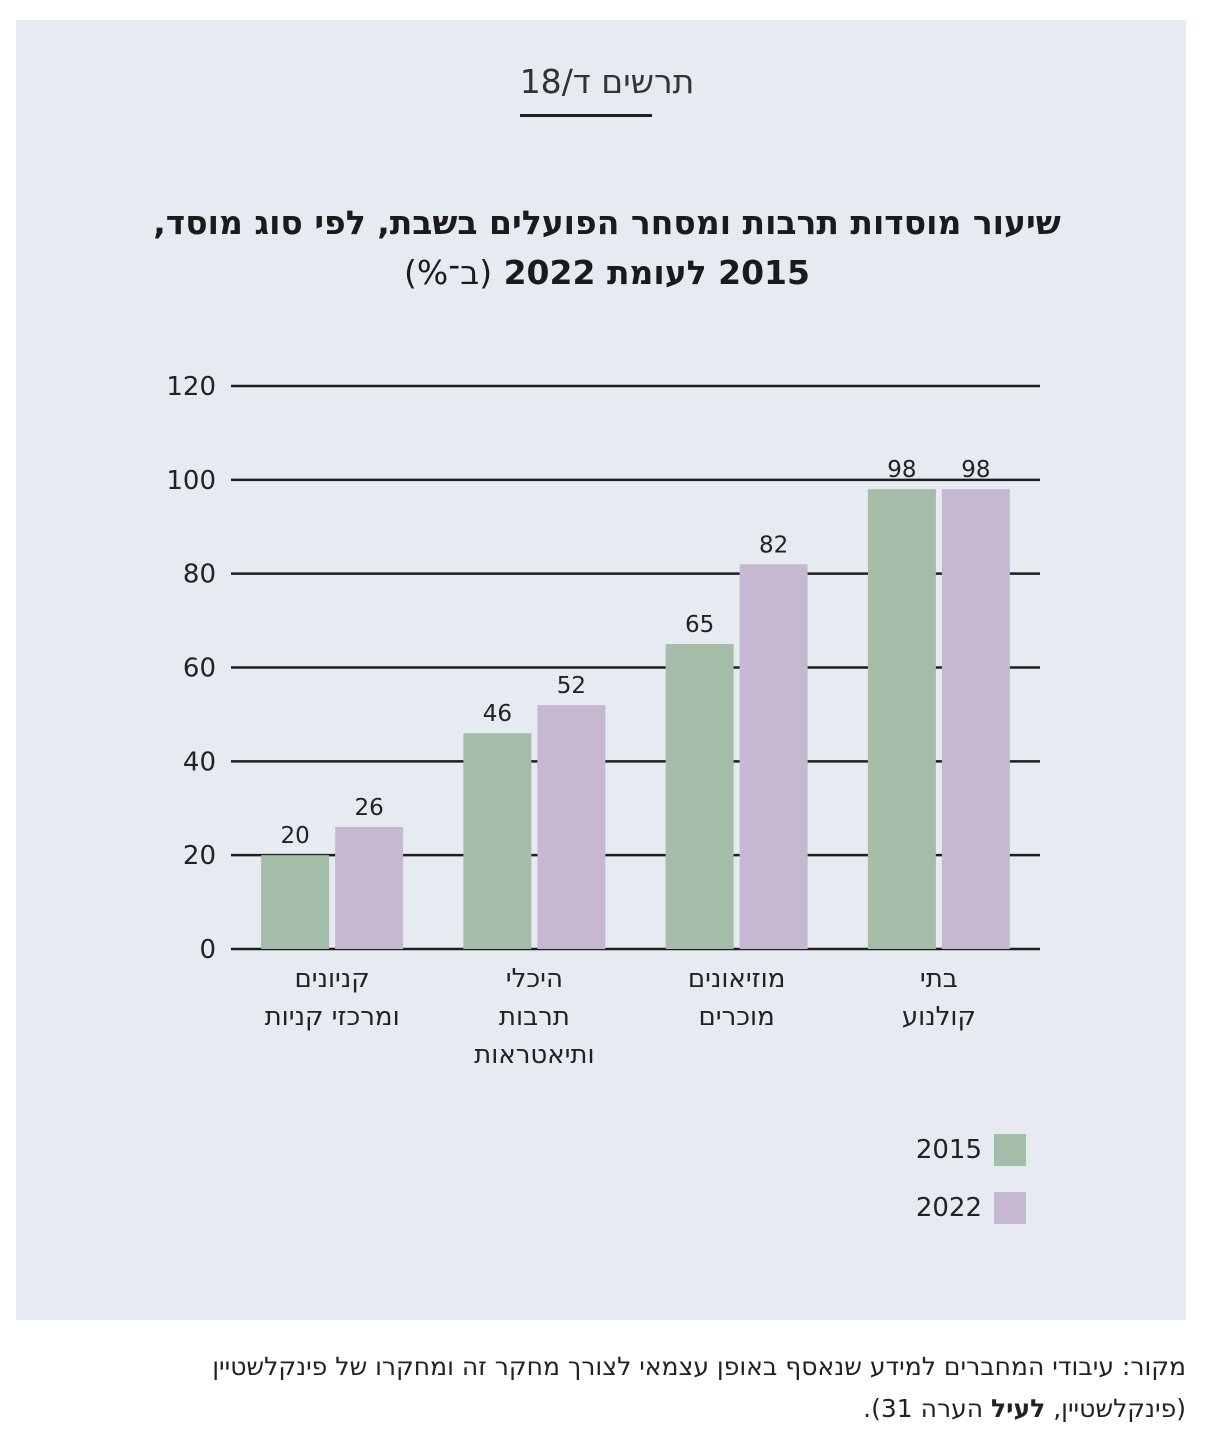 Image resolution: width=1214 pixels, height=1438 pixels. I want to click on bar-value-label: 26, so click(368, 808).